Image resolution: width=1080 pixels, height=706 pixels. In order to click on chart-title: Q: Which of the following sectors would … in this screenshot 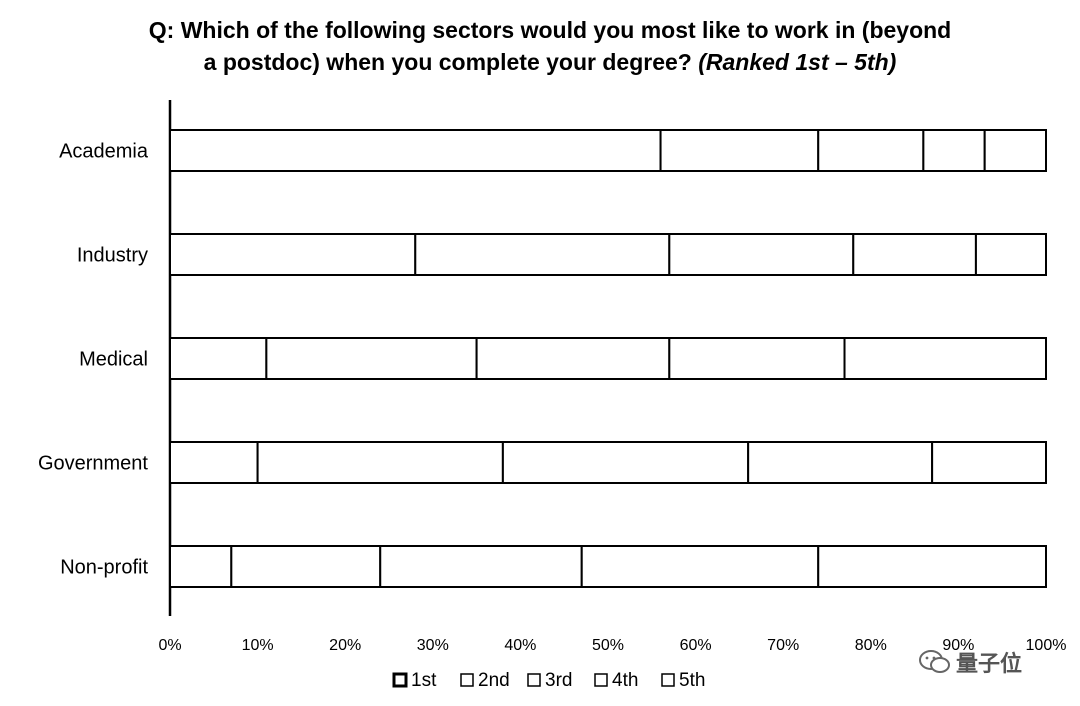, I will do `click(540, 46)`.